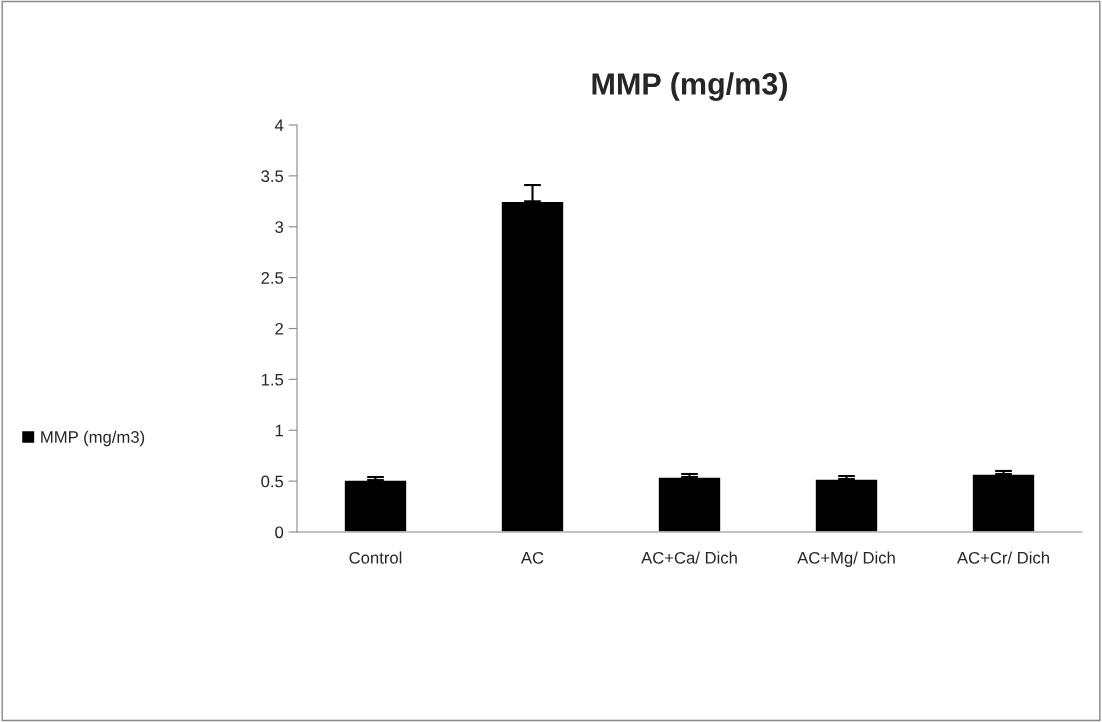 Image resolution: width=1102 pixels, height=722 pixels. Describe the element at coordinates (689, 557) in the screenshot. I see `x-tick-label: AC+Ca/ Dich` at that location.